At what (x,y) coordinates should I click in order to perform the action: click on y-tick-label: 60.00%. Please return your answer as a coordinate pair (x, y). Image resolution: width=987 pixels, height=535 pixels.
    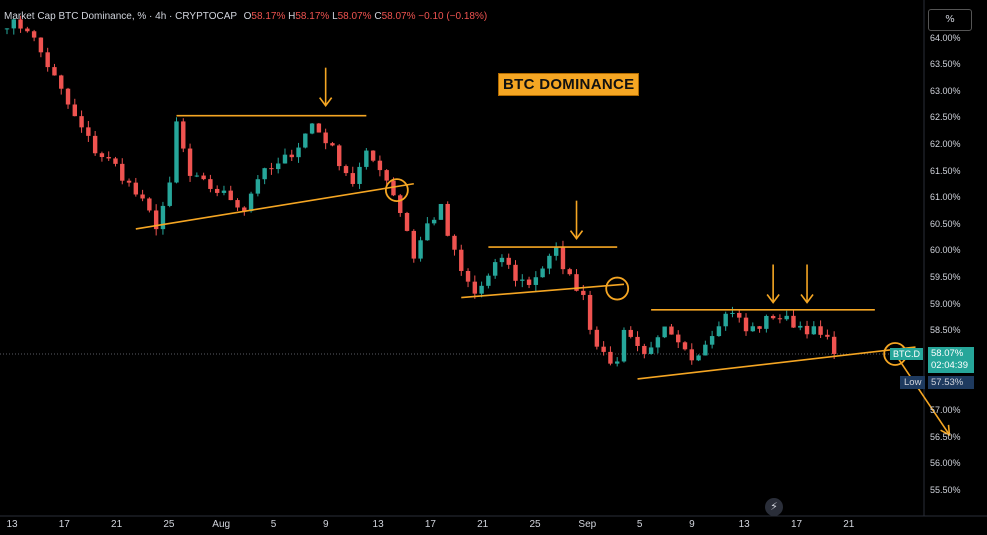
    Looking at the image, I should click on (945, 250).